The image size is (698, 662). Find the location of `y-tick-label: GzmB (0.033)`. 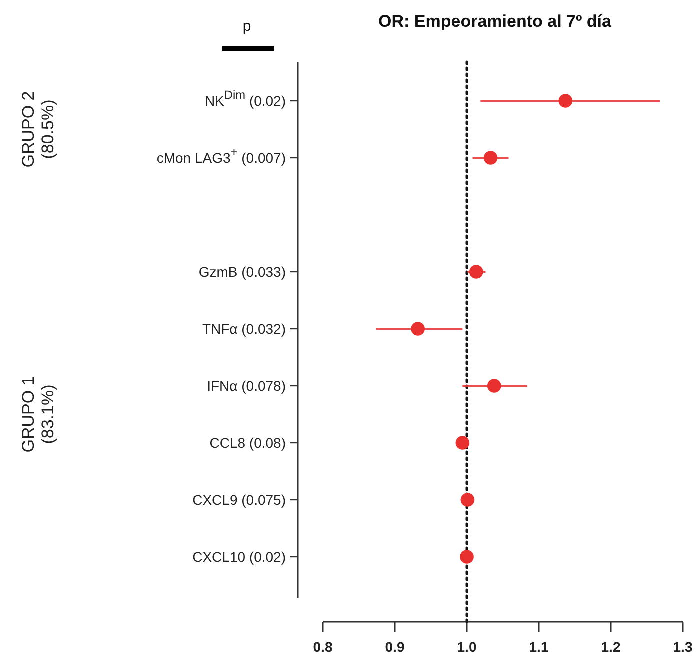

y-tick-label: GzmB (0.033) is located at coordinates (242, 272).